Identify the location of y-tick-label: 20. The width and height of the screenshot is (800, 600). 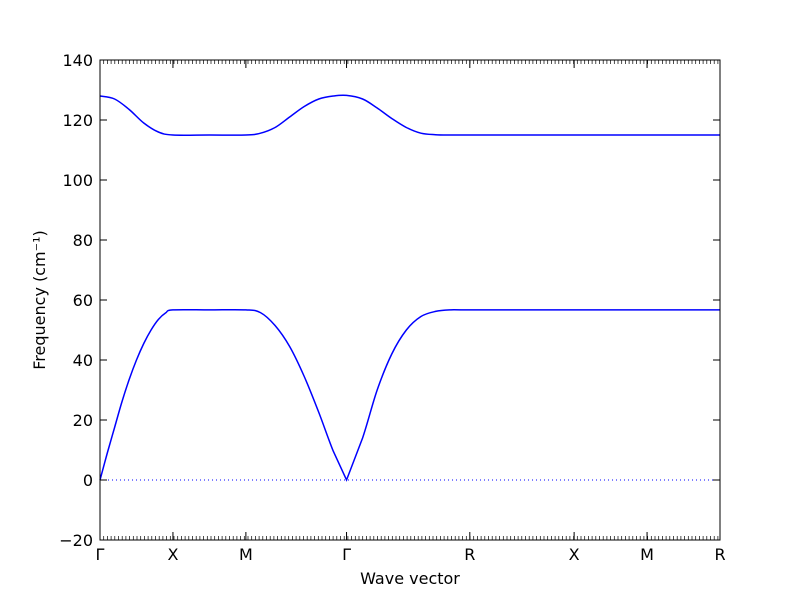
(83, 420).